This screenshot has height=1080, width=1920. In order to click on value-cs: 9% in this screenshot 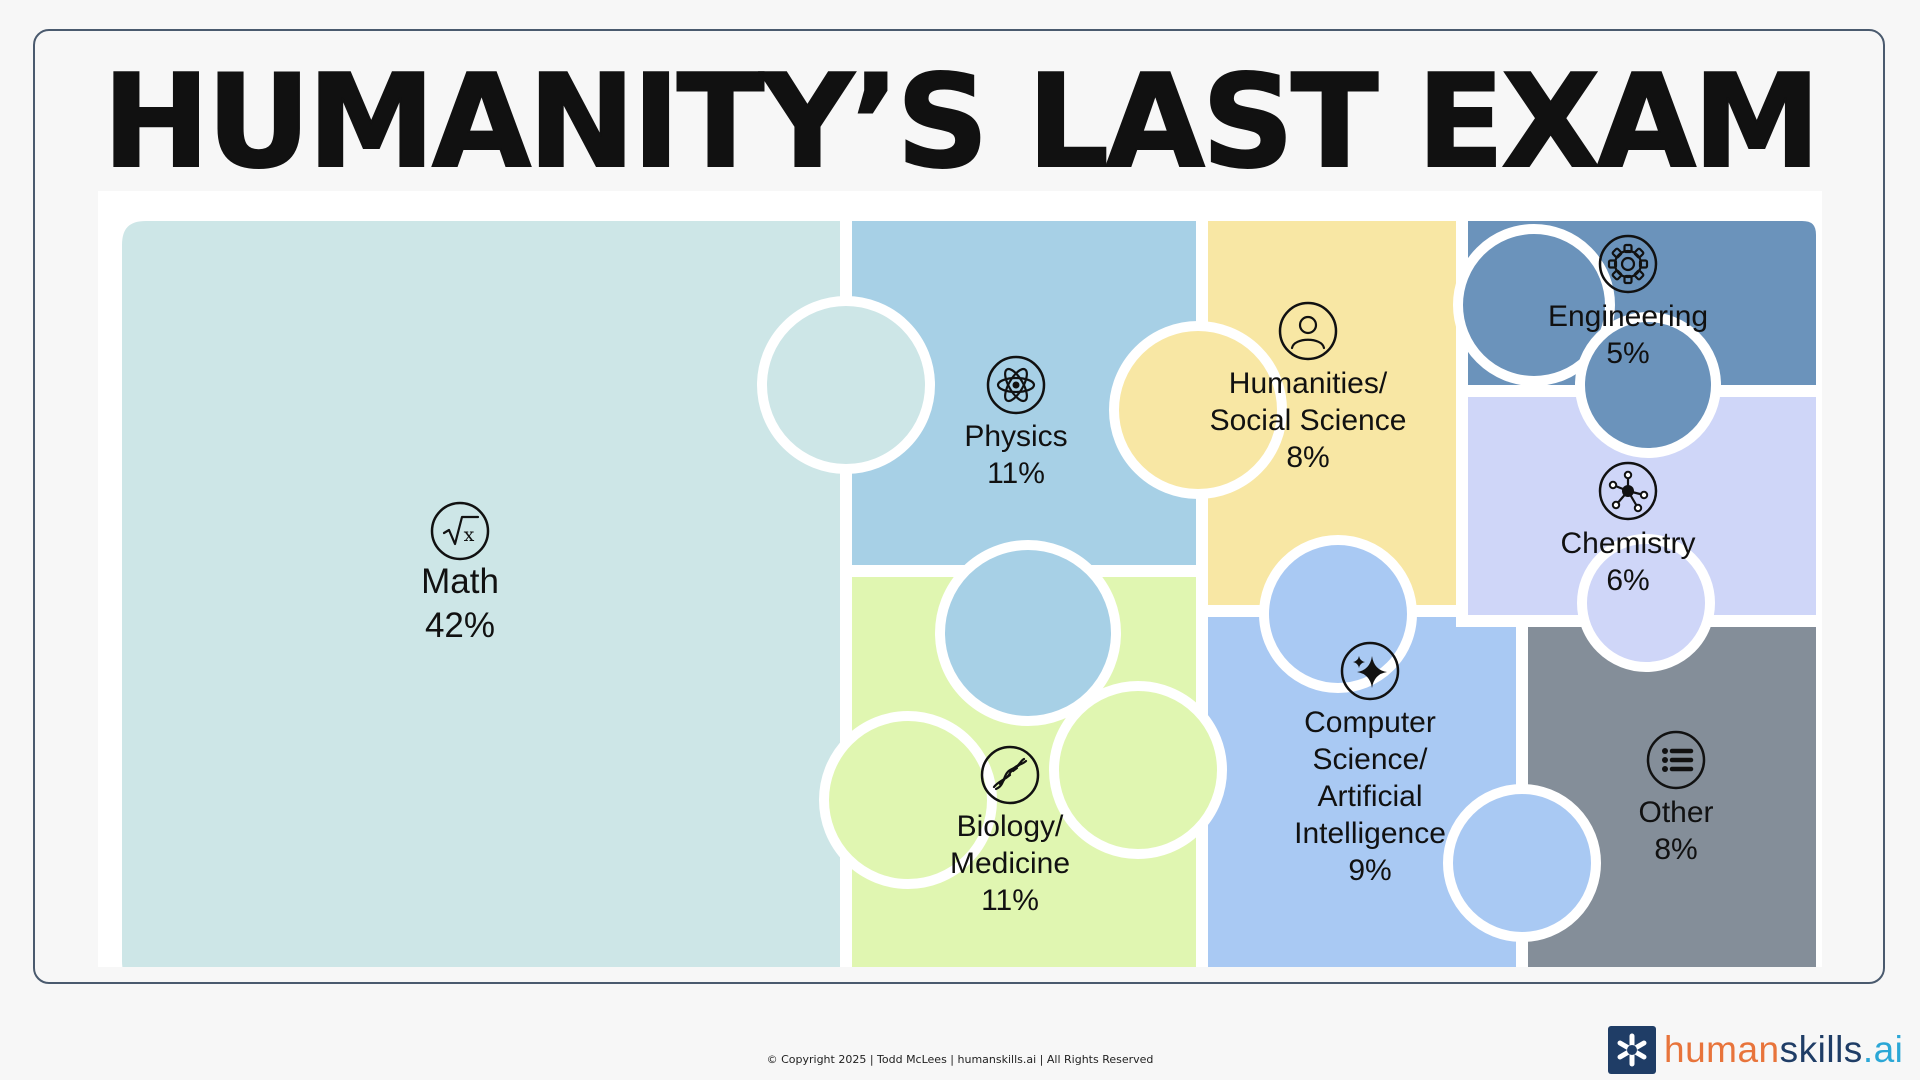, I will do `click(1369, 870)`.